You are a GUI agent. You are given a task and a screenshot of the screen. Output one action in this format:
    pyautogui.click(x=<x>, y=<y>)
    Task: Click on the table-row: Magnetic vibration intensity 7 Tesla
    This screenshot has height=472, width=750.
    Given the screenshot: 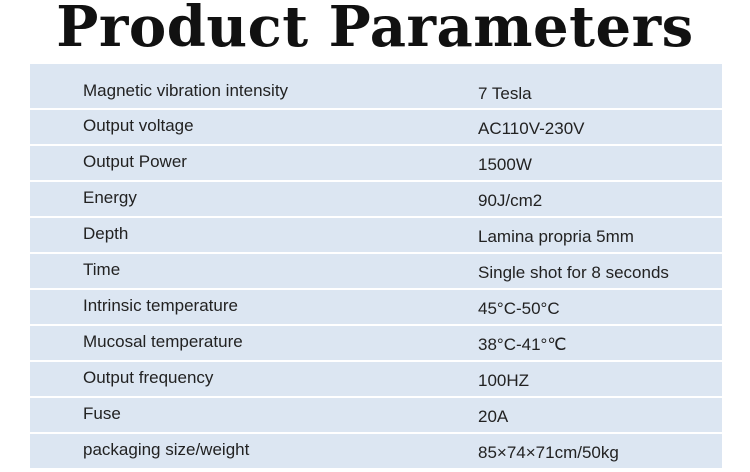 What is the action you would take?
    pyautogui.click(x=376, y=87)
    